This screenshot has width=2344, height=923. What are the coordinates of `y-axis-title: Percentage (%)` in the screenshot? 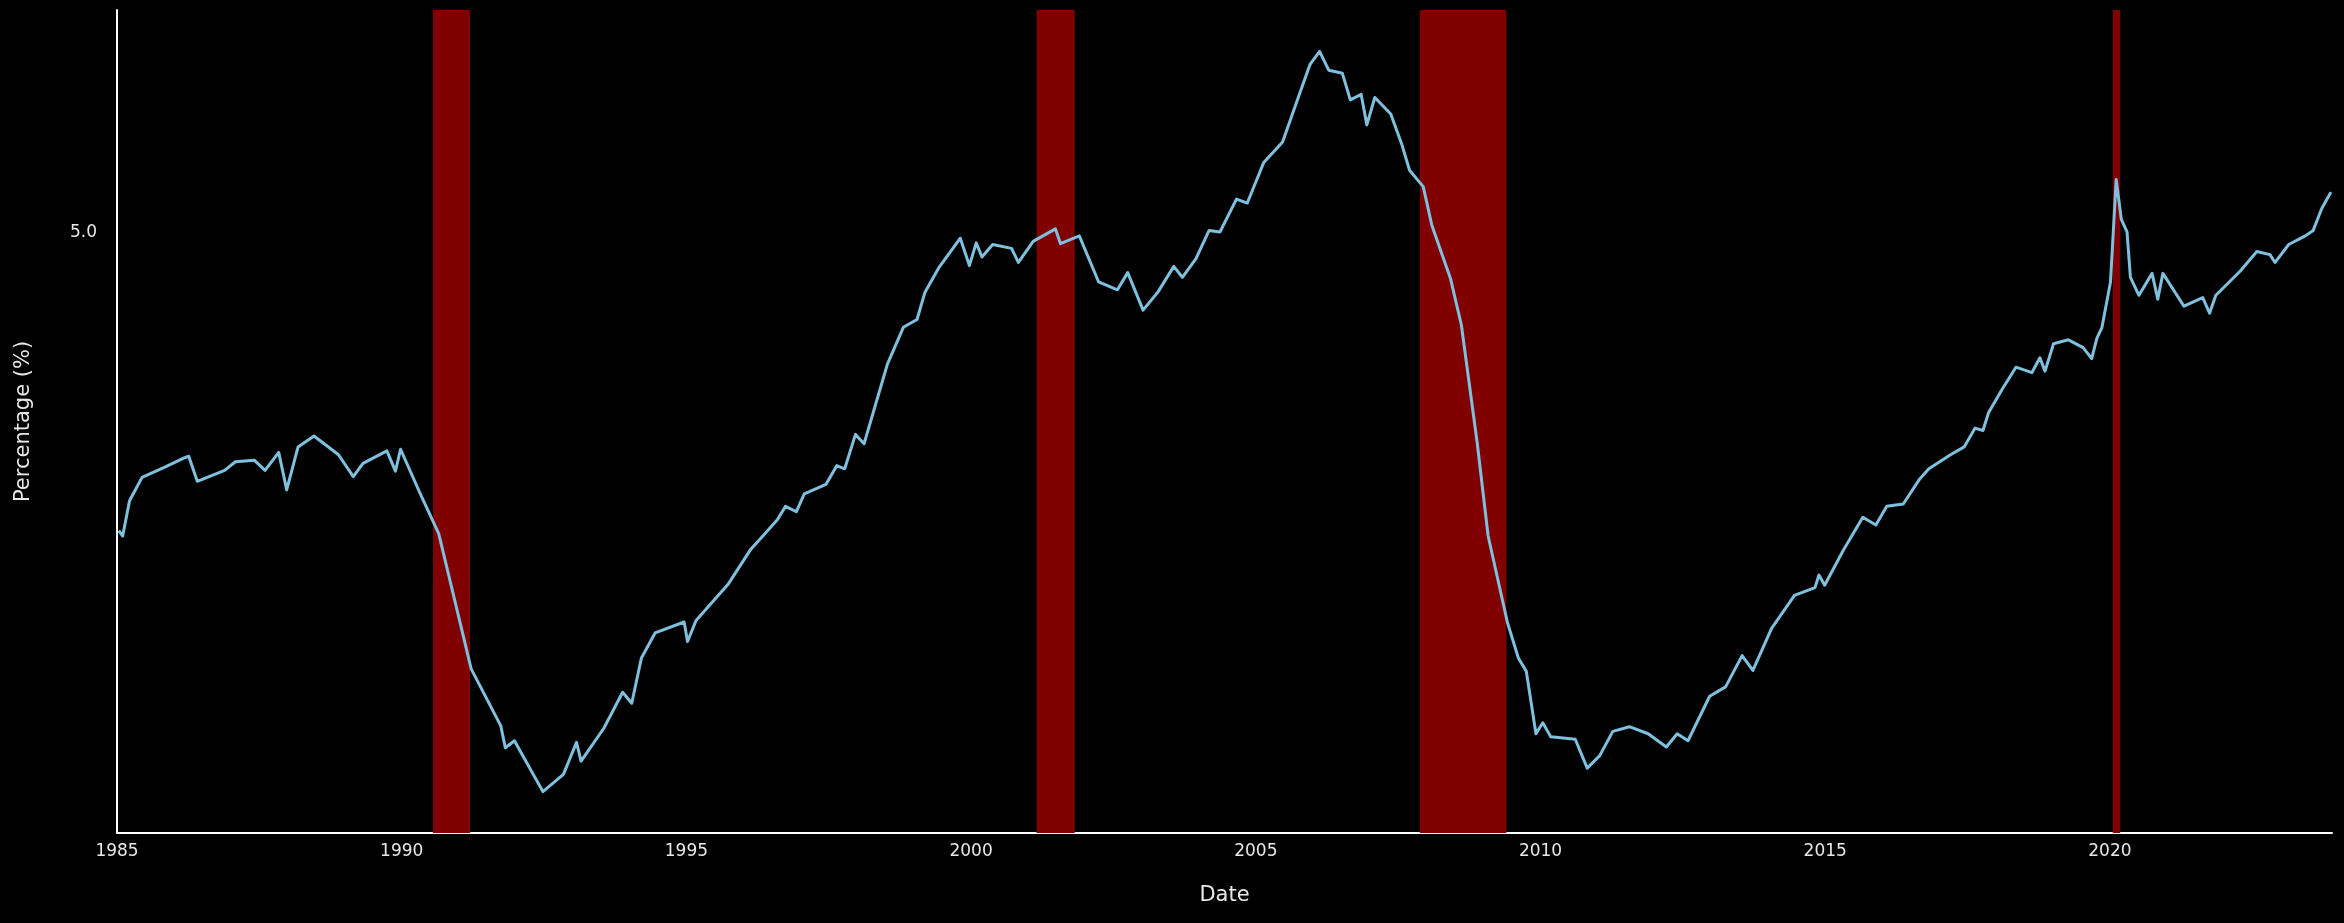 It's located at (21, 421).